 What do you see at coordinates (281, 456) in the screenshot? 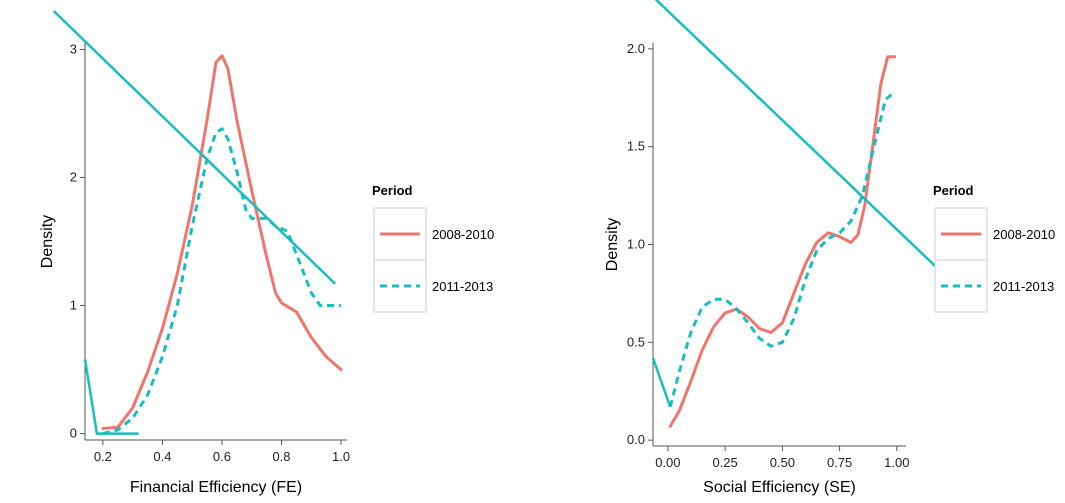
I see `x-tick-label: 0.8` at bounding box center [281, 456].